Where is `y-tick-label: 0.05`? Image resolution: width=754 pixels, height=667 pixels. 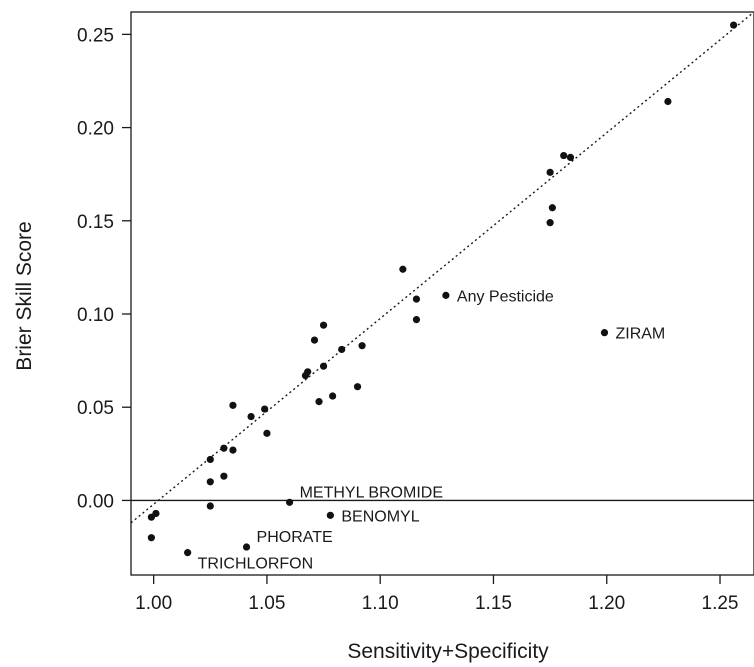
y-tick-label: 0.05 is located at coordinates (95, 408).